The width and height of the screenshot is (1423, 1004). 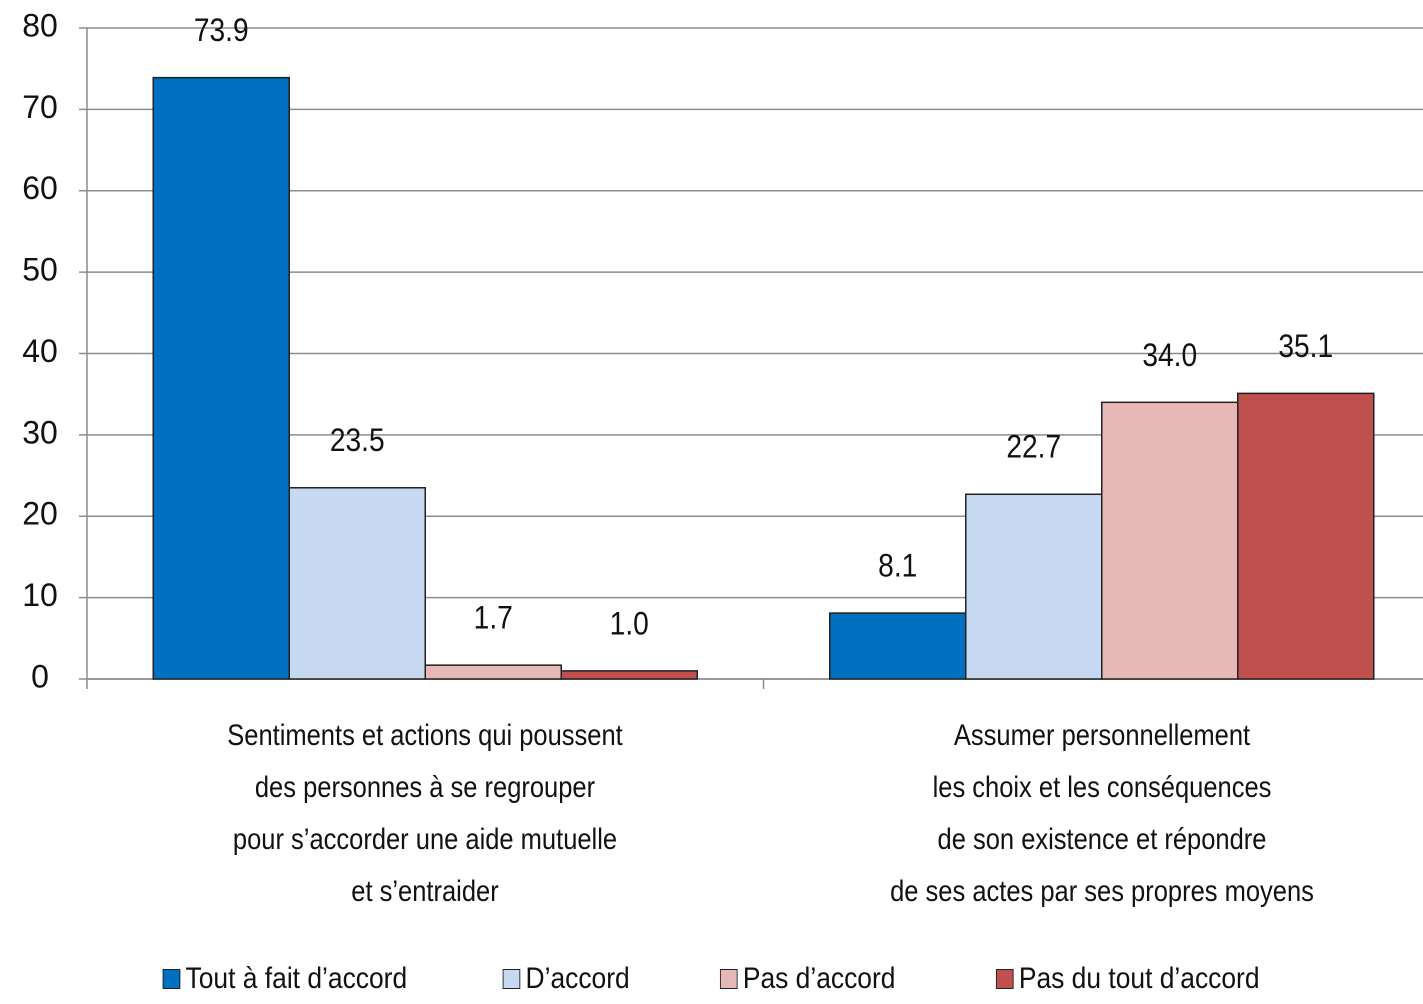 I want to click on value-label: 1.7, so click(x=493, y=618).